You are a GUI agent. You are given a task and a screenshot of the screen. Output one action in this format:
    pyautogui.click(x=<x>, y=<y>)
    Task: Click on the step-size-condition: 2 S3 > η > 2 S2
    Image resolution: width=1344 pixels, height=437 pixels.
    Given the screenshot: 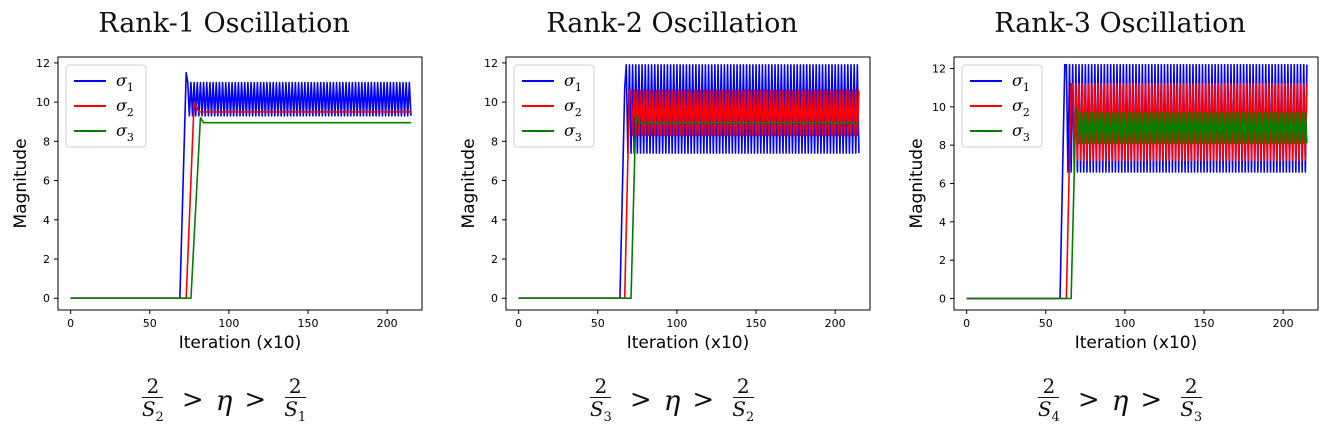 What is the action you would take?
    pyautogui.click(x=672, y=400)
    